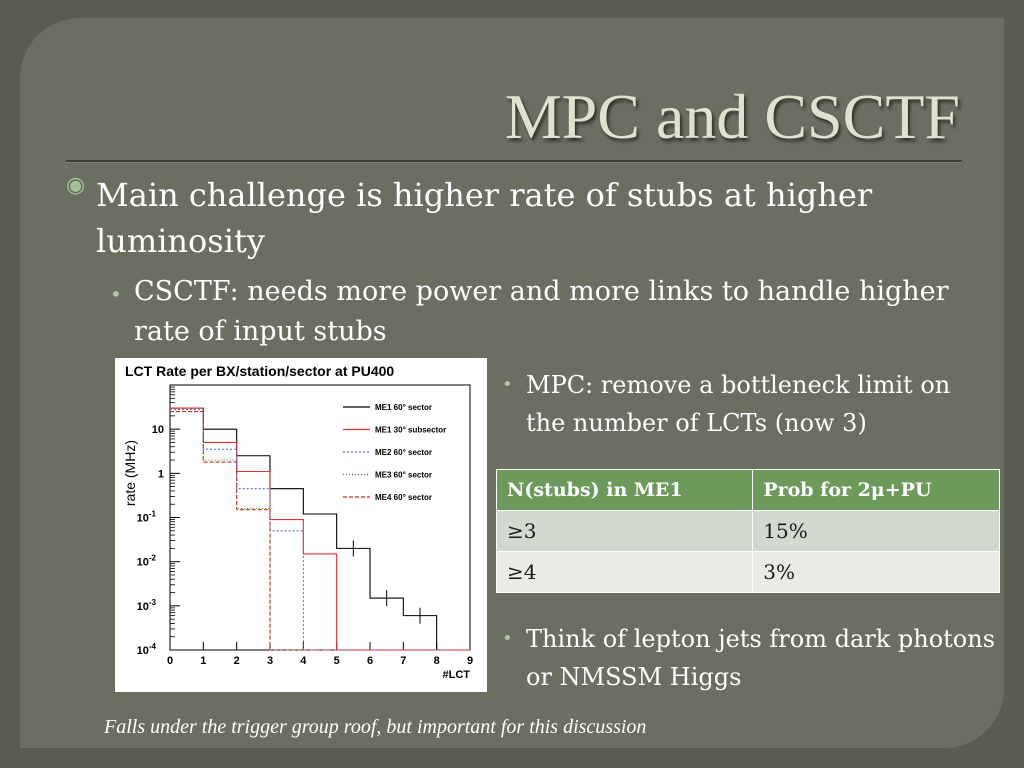 The width and height of the screenshot is (1024, 768). Describe the element at coordinates (130, 473) in the screenshot. I see `y-axis-label: rate (MHz)` at that location.